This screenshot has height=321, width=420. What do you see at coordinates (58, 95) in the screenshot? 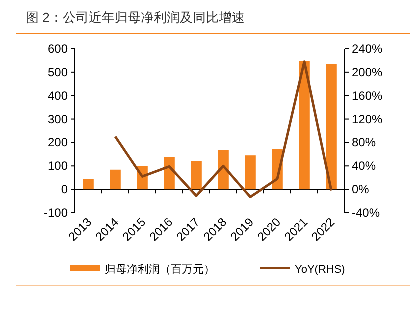
I see `y-tick-label: 400` at bounding box center [58, 95].